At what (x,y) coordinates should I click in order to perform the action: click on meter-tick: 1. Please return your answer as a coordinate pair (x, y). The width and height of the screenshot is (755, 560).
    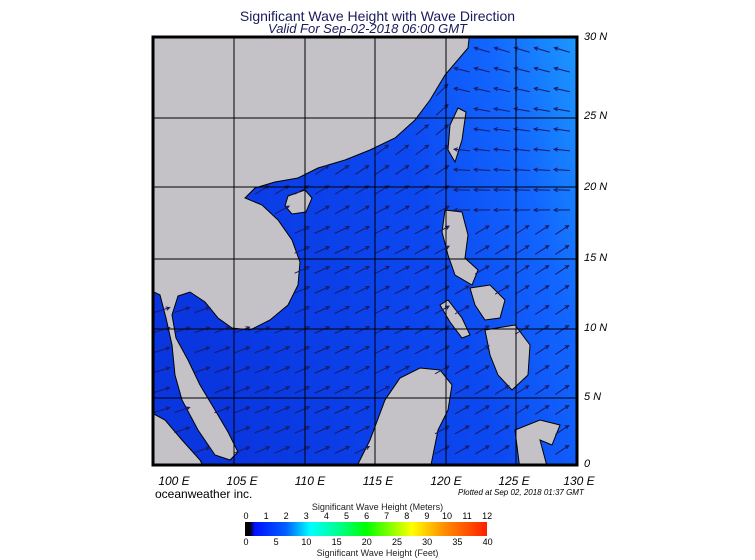
    Looking at the image, I should click on (266, 516).